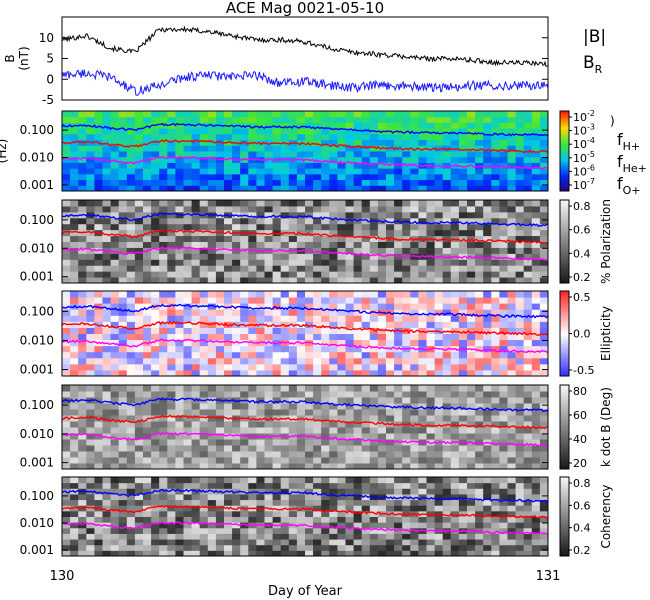 Image resolution: width=650 pixels, height=600 pixels. Describe the element at coordinates (37, 130) in the screenshot. I see `y-tick-label: 0.100` at that location.